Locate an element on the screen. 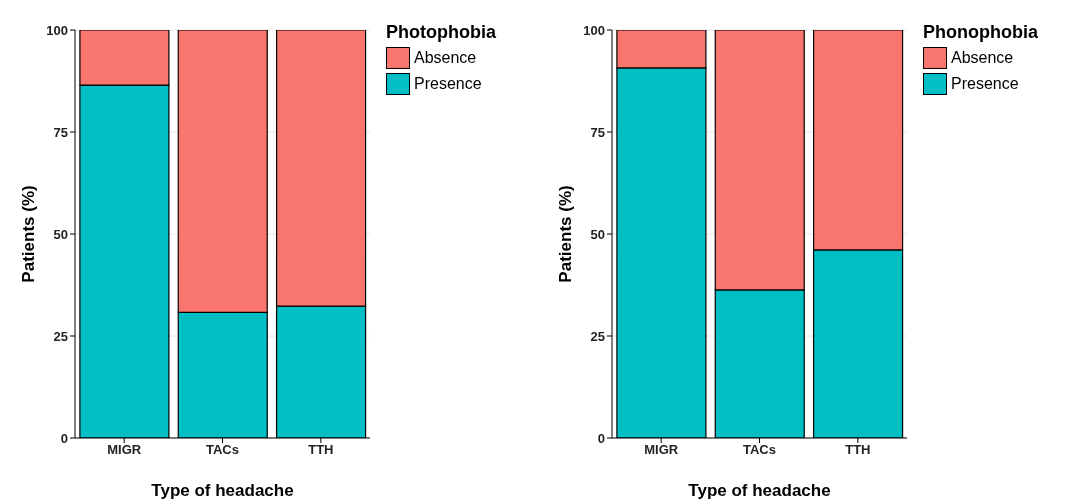 The width and height of the screenshot is (1082, 504). legend-title: Phonophobia is located at coordinates (980, 32).